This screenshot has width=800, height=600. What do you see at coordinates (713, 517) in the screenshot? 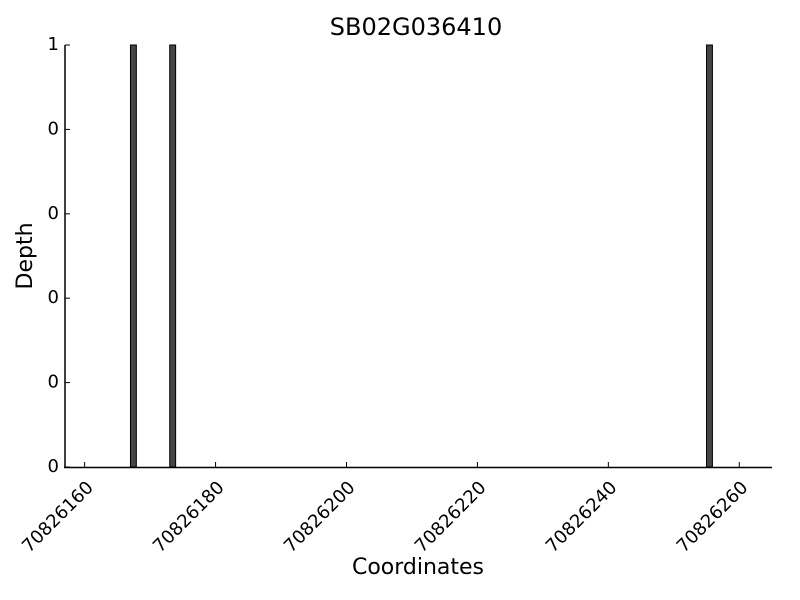
I see `x-tick-label: 70826260` at bounding box center [713, 517].